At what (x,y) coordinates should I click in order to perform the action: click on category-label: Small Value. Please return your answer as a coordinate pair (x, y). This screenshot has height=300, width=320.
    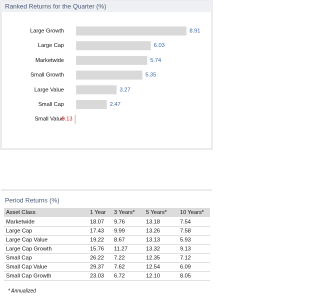
    Looking at the image, I should click on (49, 120).